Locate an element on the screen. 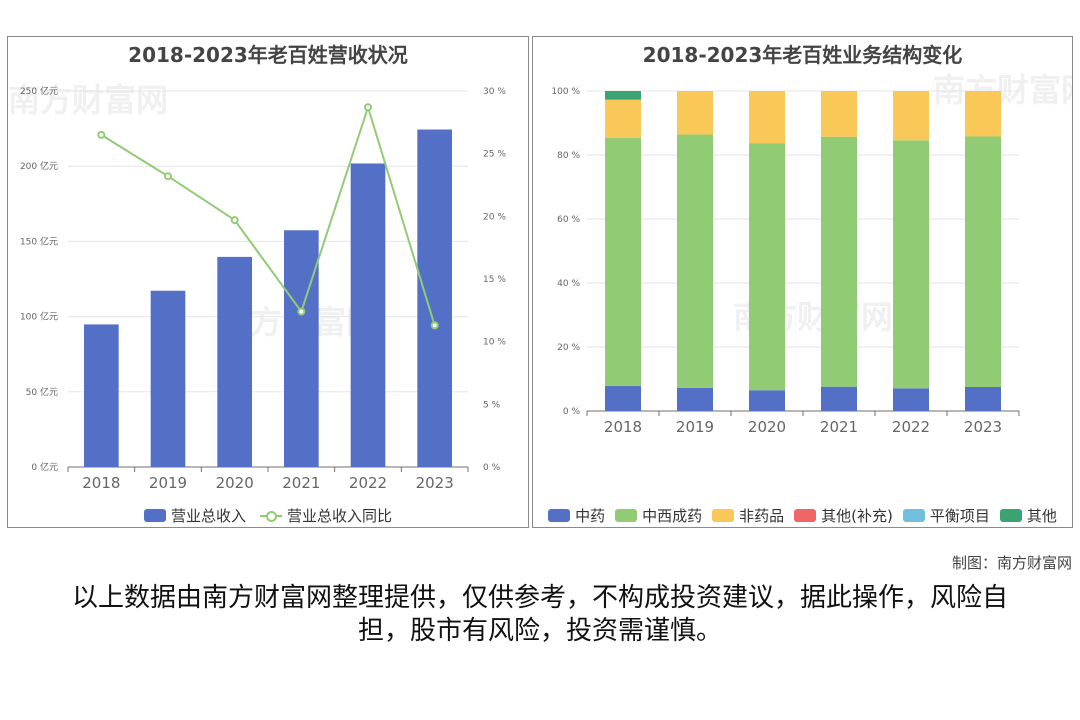  y2-tick-label: 0 % is located at coordinates (492, 468).